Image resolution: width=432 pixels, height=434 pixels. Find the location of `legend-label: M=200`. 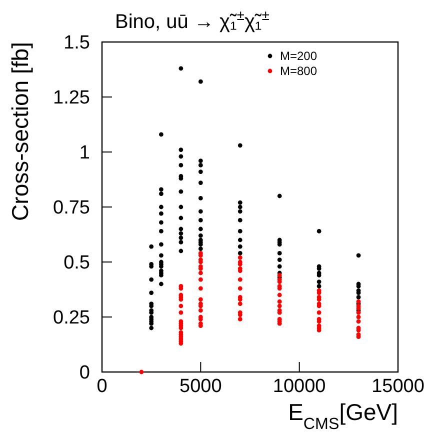

legend-label: M=200 is located at coordinates (299, 56).